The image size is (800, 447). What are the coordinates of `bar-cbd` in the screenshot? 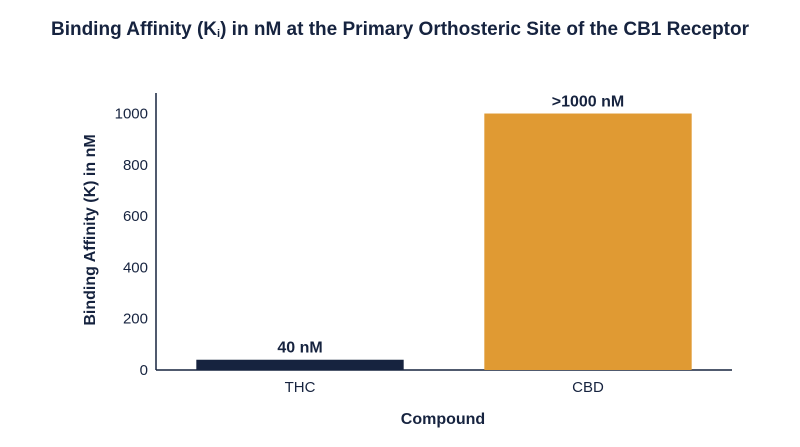 It's located at (588, 241).